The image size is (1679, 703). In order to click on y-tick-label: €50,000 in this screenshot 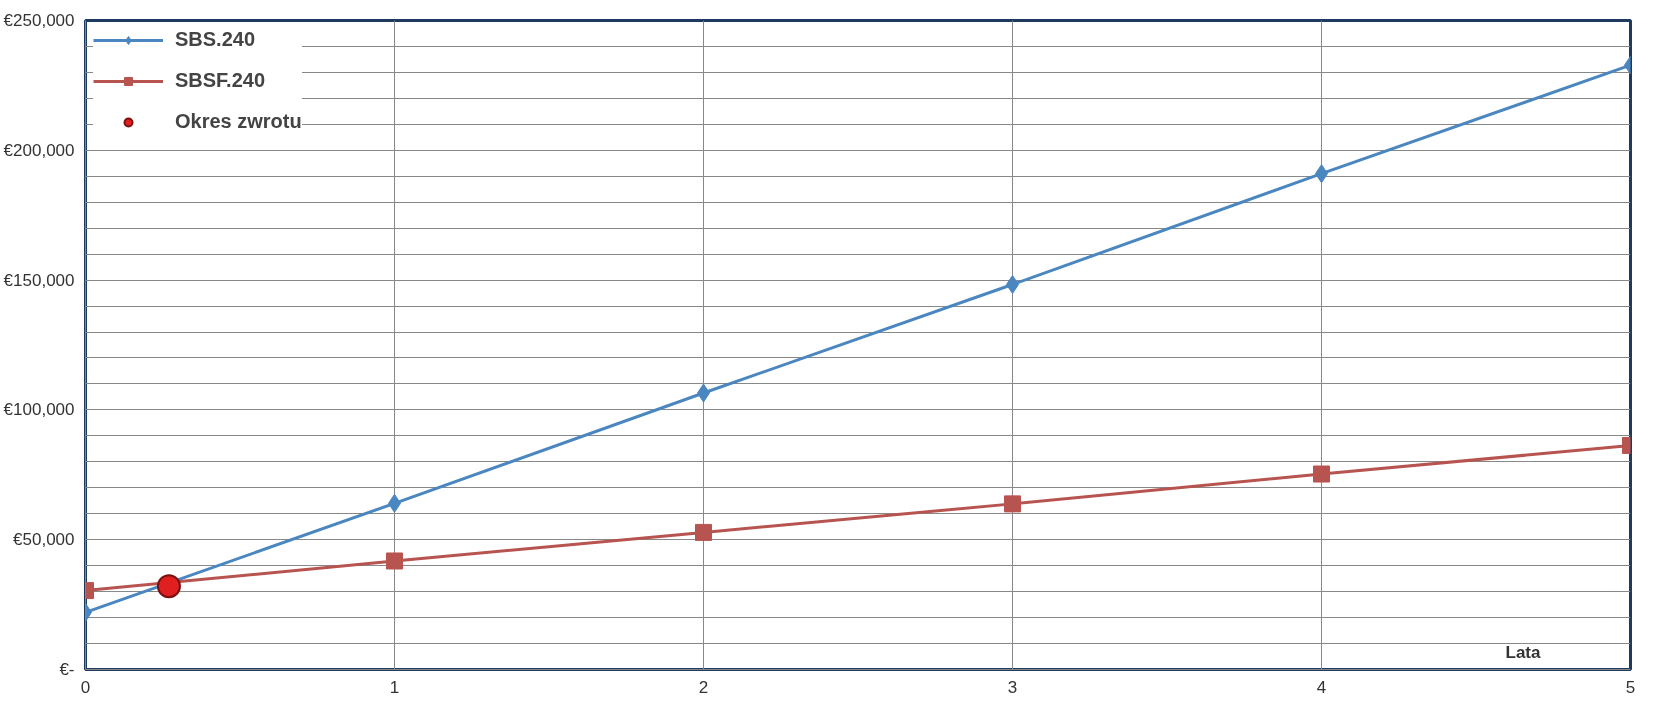, I will do `click(44, 540)`.